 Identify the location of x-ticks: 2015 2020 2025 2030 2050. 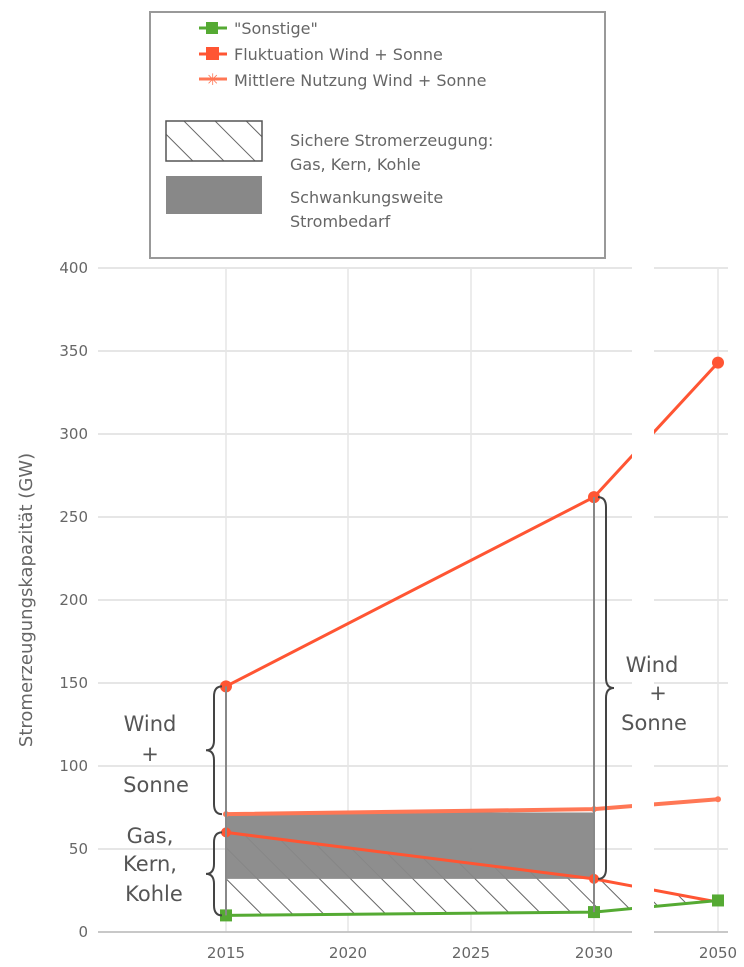
(472, 953).